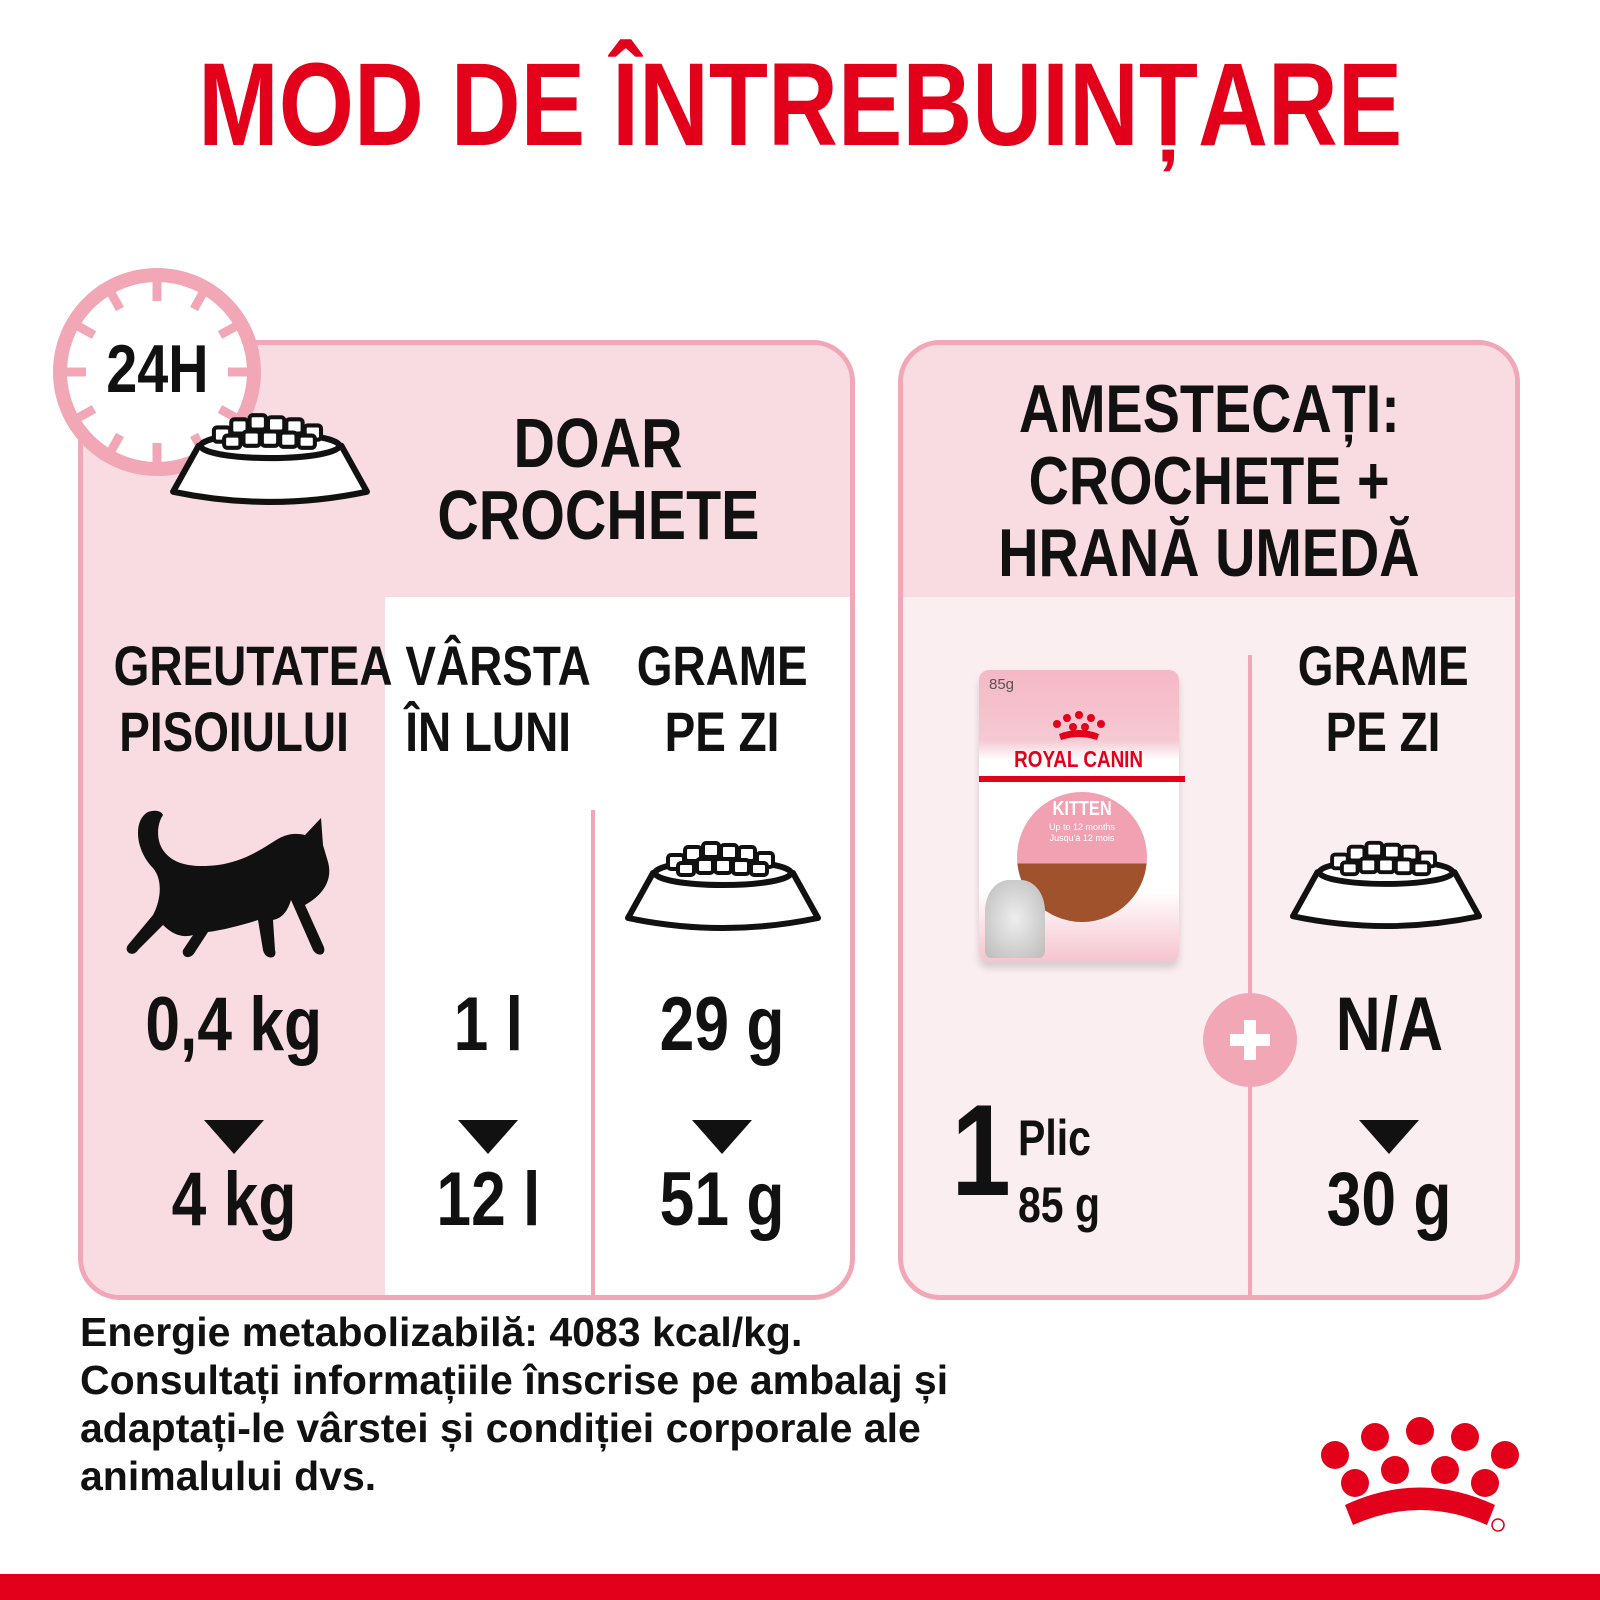 The width and height of the screenshot is (1600, 1600). Describe the element at coordinates (234, 1024) in the screenshot. I see `weight-from: 0,4 kg` at that location.